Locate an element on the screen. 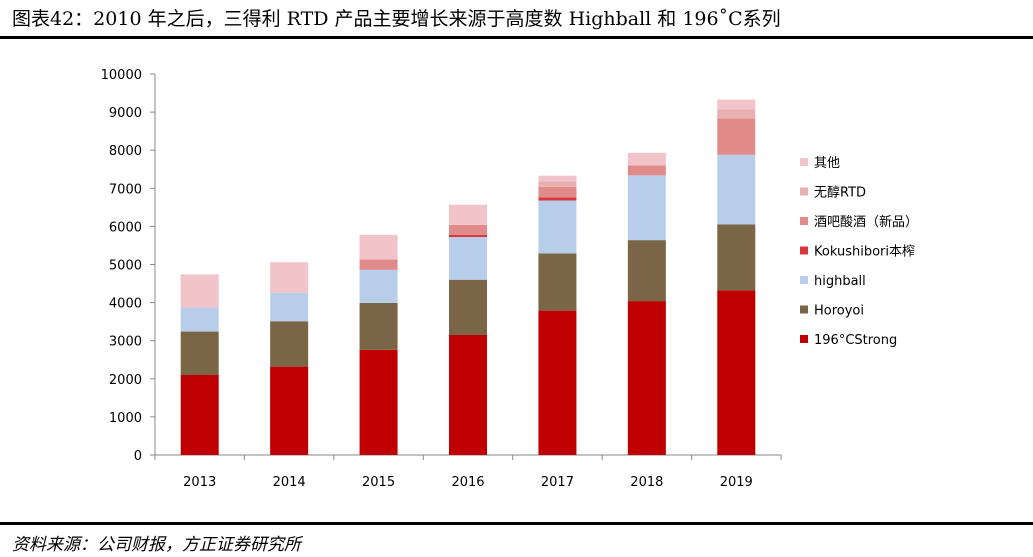 This screenshot has height=557, width=1033. x-tick-label: 2018 is located at coordinates (646, 482).